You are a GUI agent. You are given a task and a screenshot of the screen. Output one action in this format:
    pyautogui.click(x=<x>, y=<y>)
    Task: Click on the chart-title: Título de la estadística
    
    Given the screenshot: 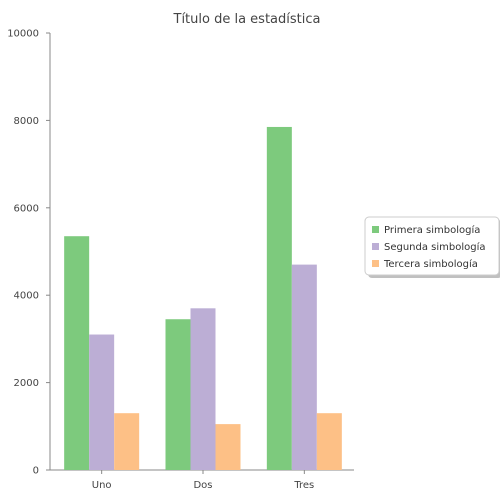 What is the action you would take?
    pyautogui.click(x=247, y=19)
    